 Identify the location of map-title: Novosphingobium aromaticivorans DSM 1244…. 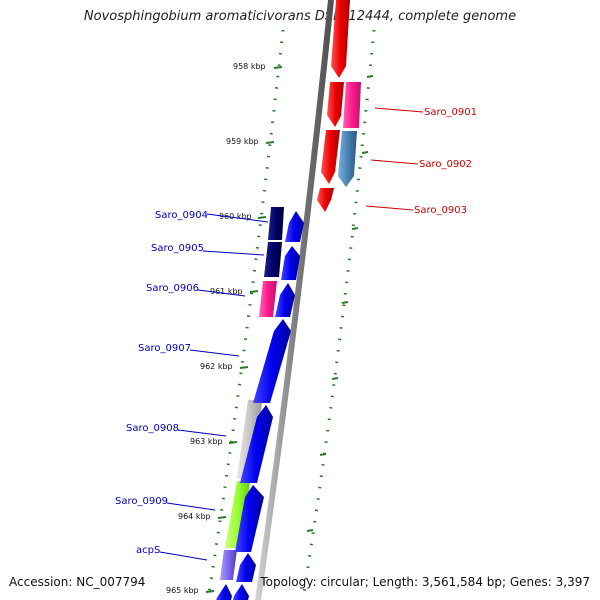
(300, 16).